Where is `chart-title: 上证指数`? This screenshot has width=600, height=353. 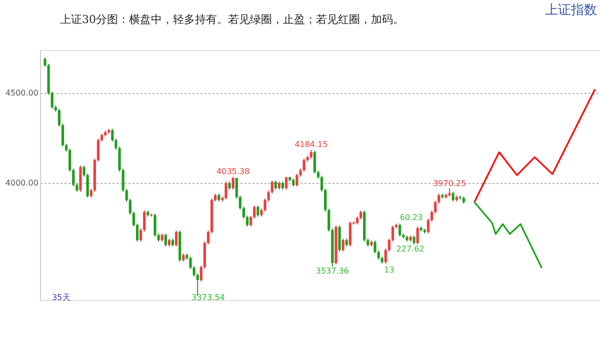 chart-title: 上证指数 is located at coordinates (571, 10).